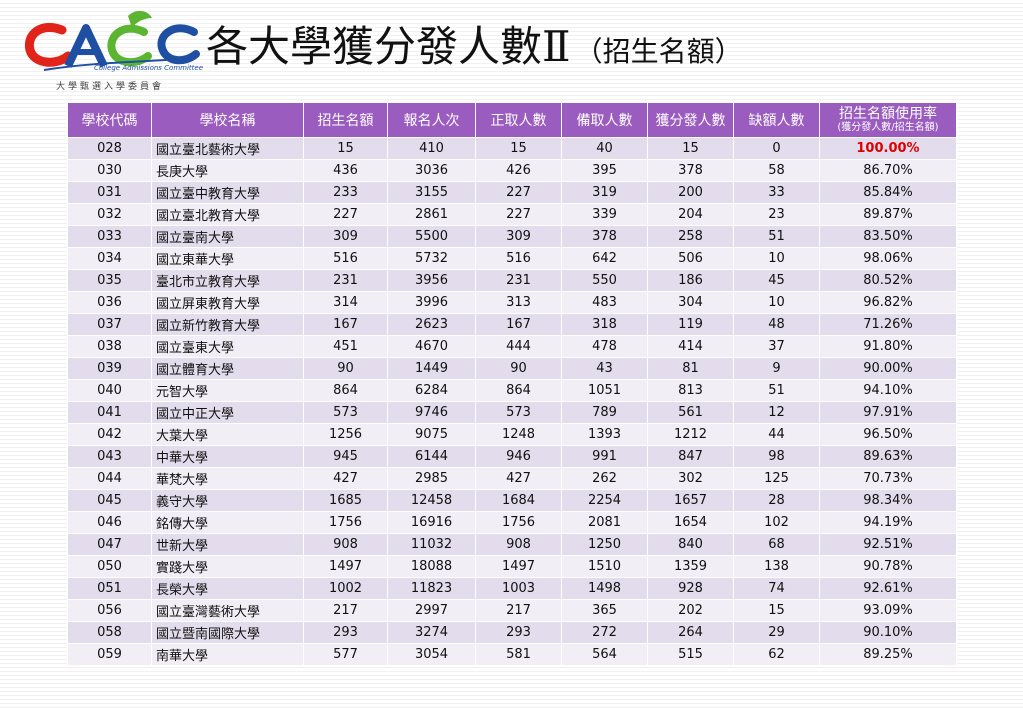 This screenshot has width=1023, height=708. Describe the element at coordinates (431, 258) in the screenshot. I see `cell-applicants: 5732` at that location.